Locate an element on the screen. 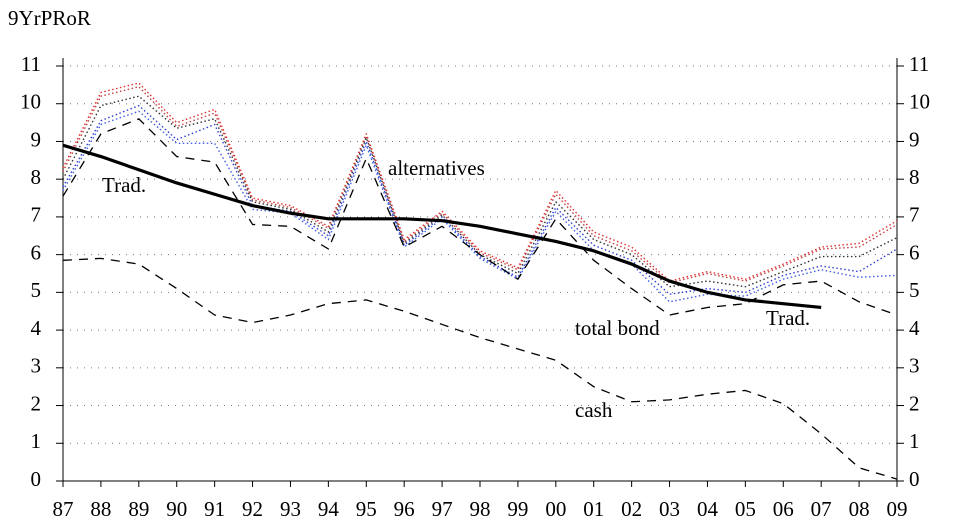  x-tick-label: 98 is located at coordinates (480, 509).